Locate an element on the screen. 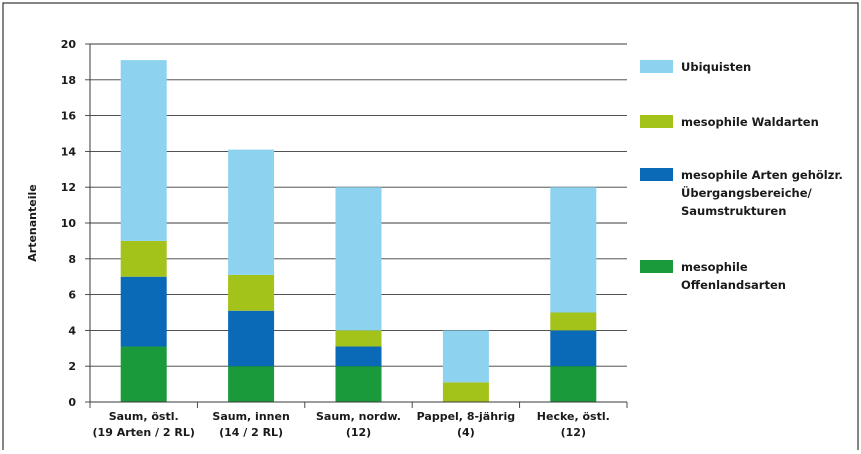 The height and width of the screenshot is (454, 861). y-tick-label: 0 is located at coordinates (72, 402).